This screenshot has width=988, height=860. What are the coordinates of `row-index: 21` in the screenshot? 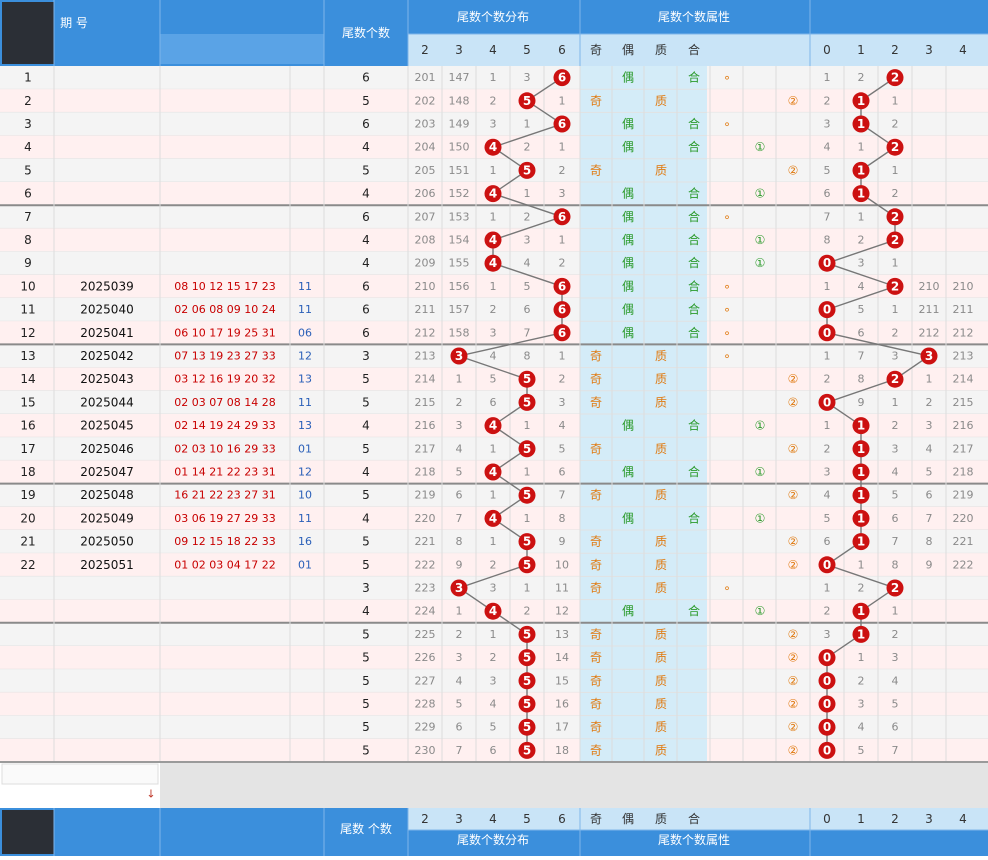 It's located at (27, 542).